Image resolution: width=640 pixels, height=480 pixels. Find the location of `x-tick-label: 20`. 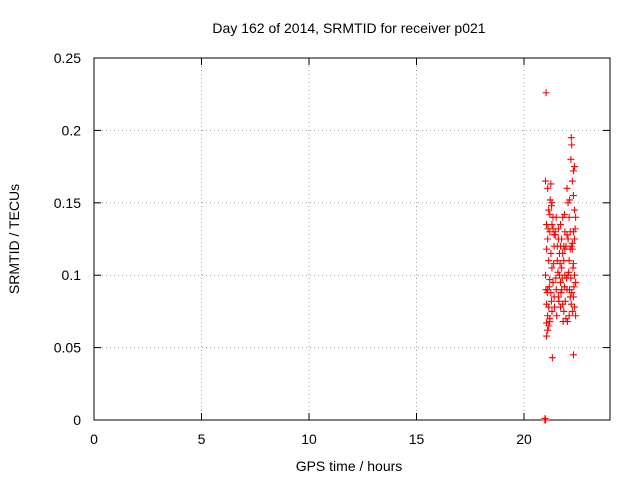

x-tick-label: 20 is located at coordinates (524, 439).